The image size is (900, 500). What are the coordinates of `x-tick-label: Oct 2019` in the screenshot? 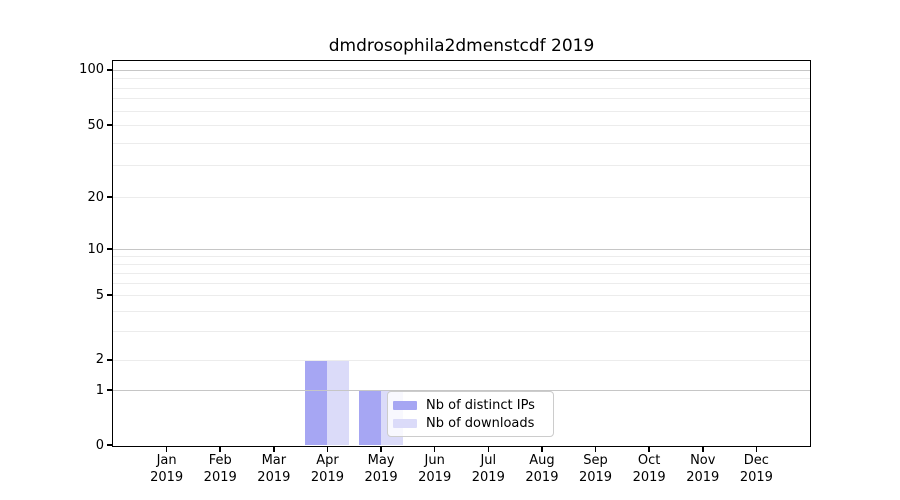 It's located at (649, 469).